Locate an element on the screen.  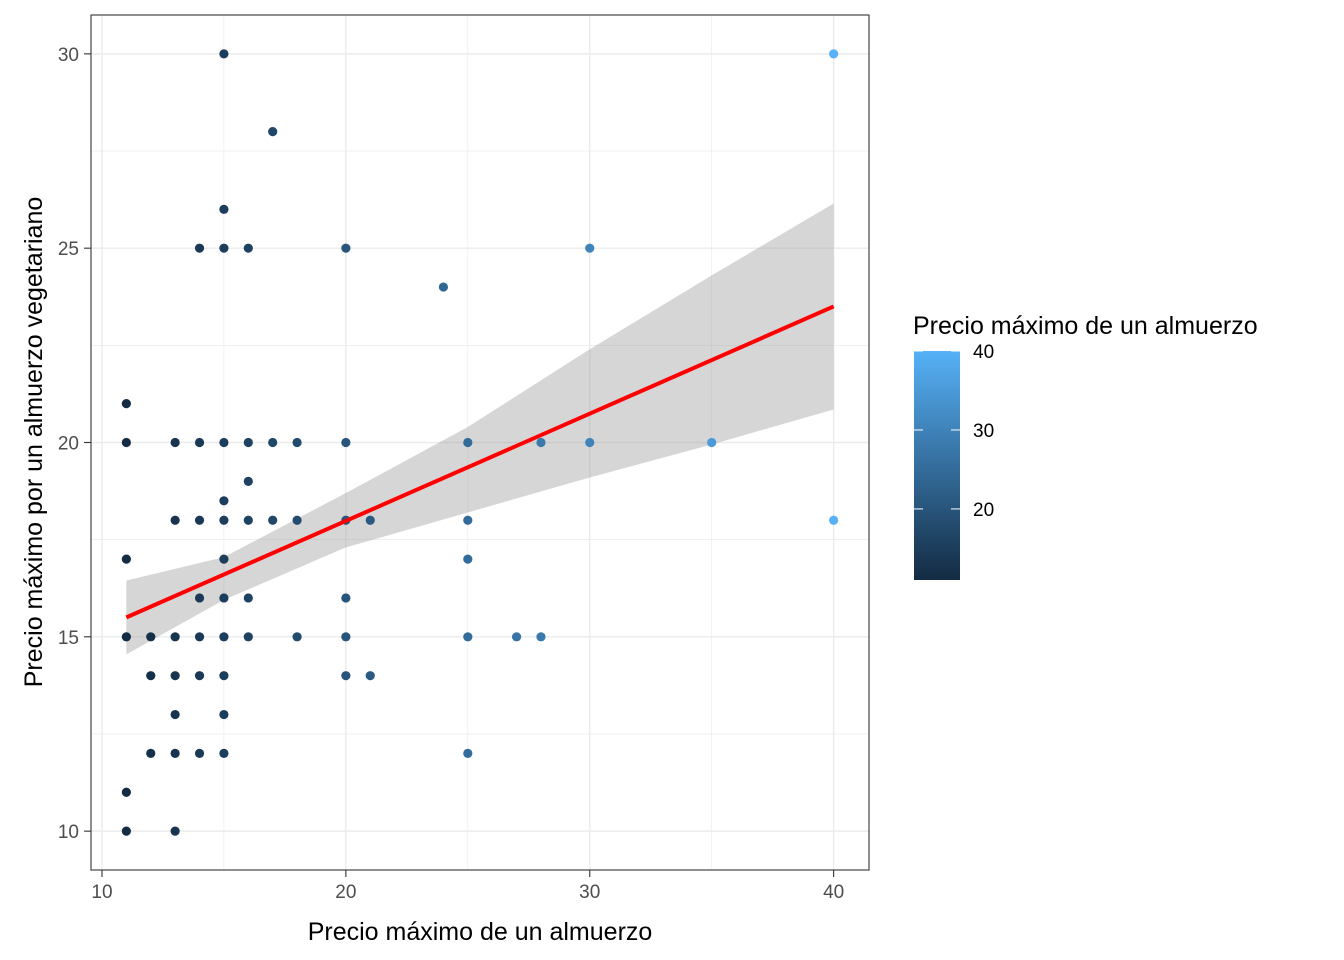
legend-tick-label: 30 is located at coordinates (983, 431).